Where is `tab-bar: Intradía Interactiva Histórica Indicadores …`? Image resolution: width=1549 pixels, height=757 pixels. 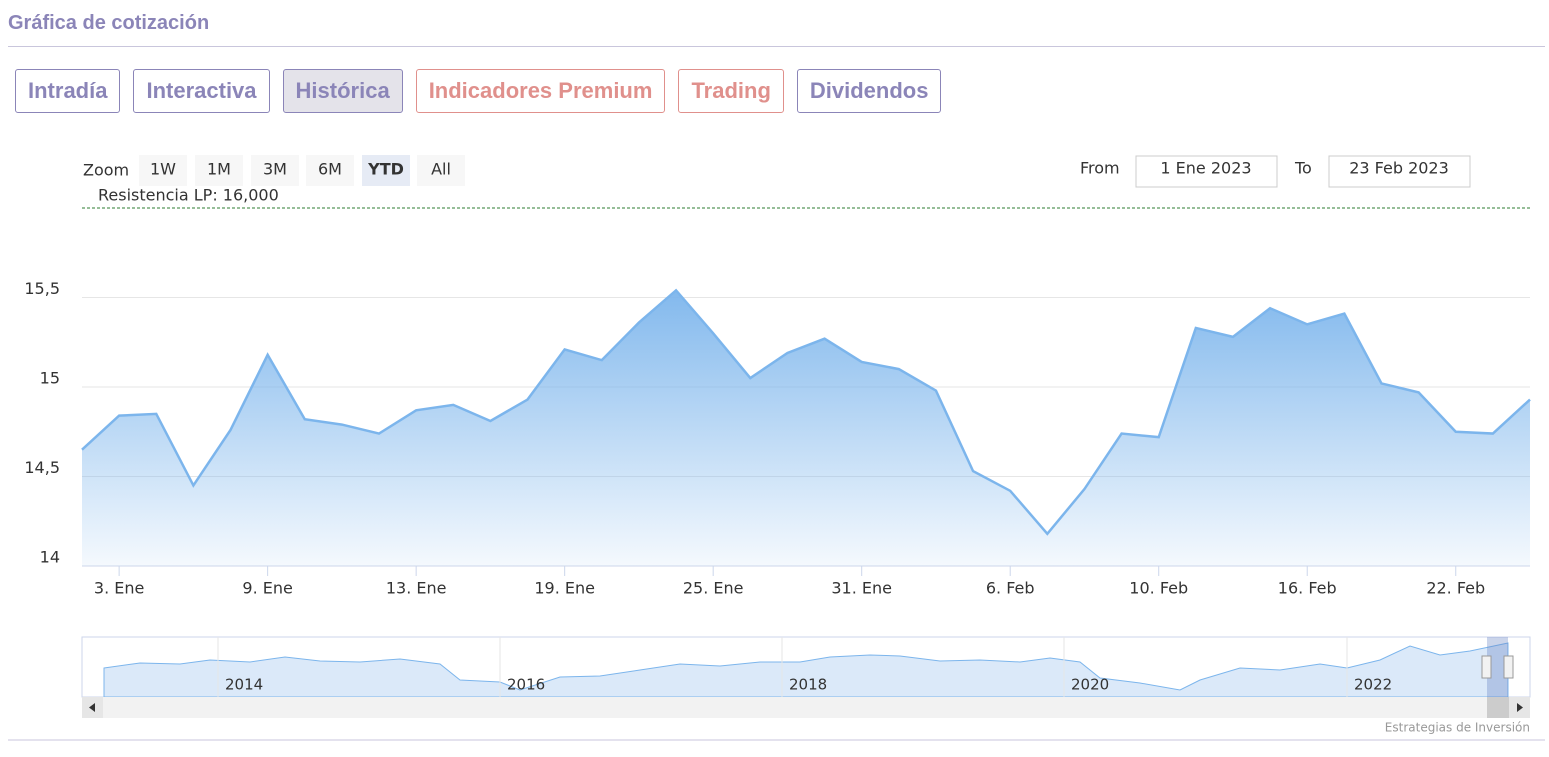 tab-bar: Intradía Interactiva Histórica Indicadores … is located at coordinates (478, 91).